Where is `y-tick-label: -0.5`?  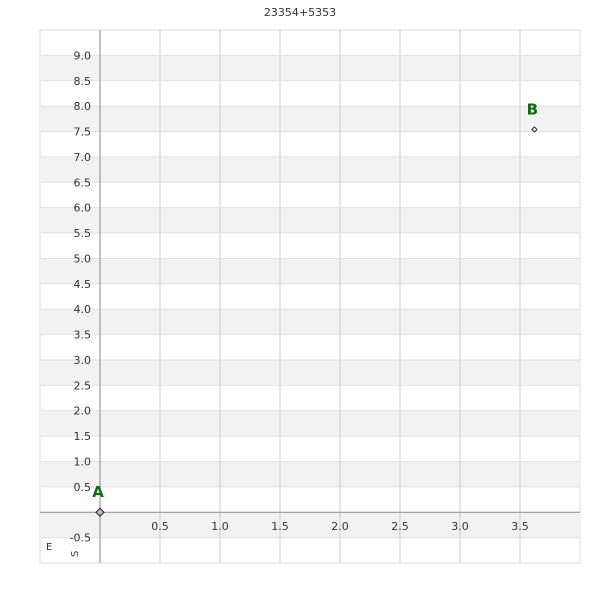
y-tick-label: -0.5 is located at coordinates (80, 538).